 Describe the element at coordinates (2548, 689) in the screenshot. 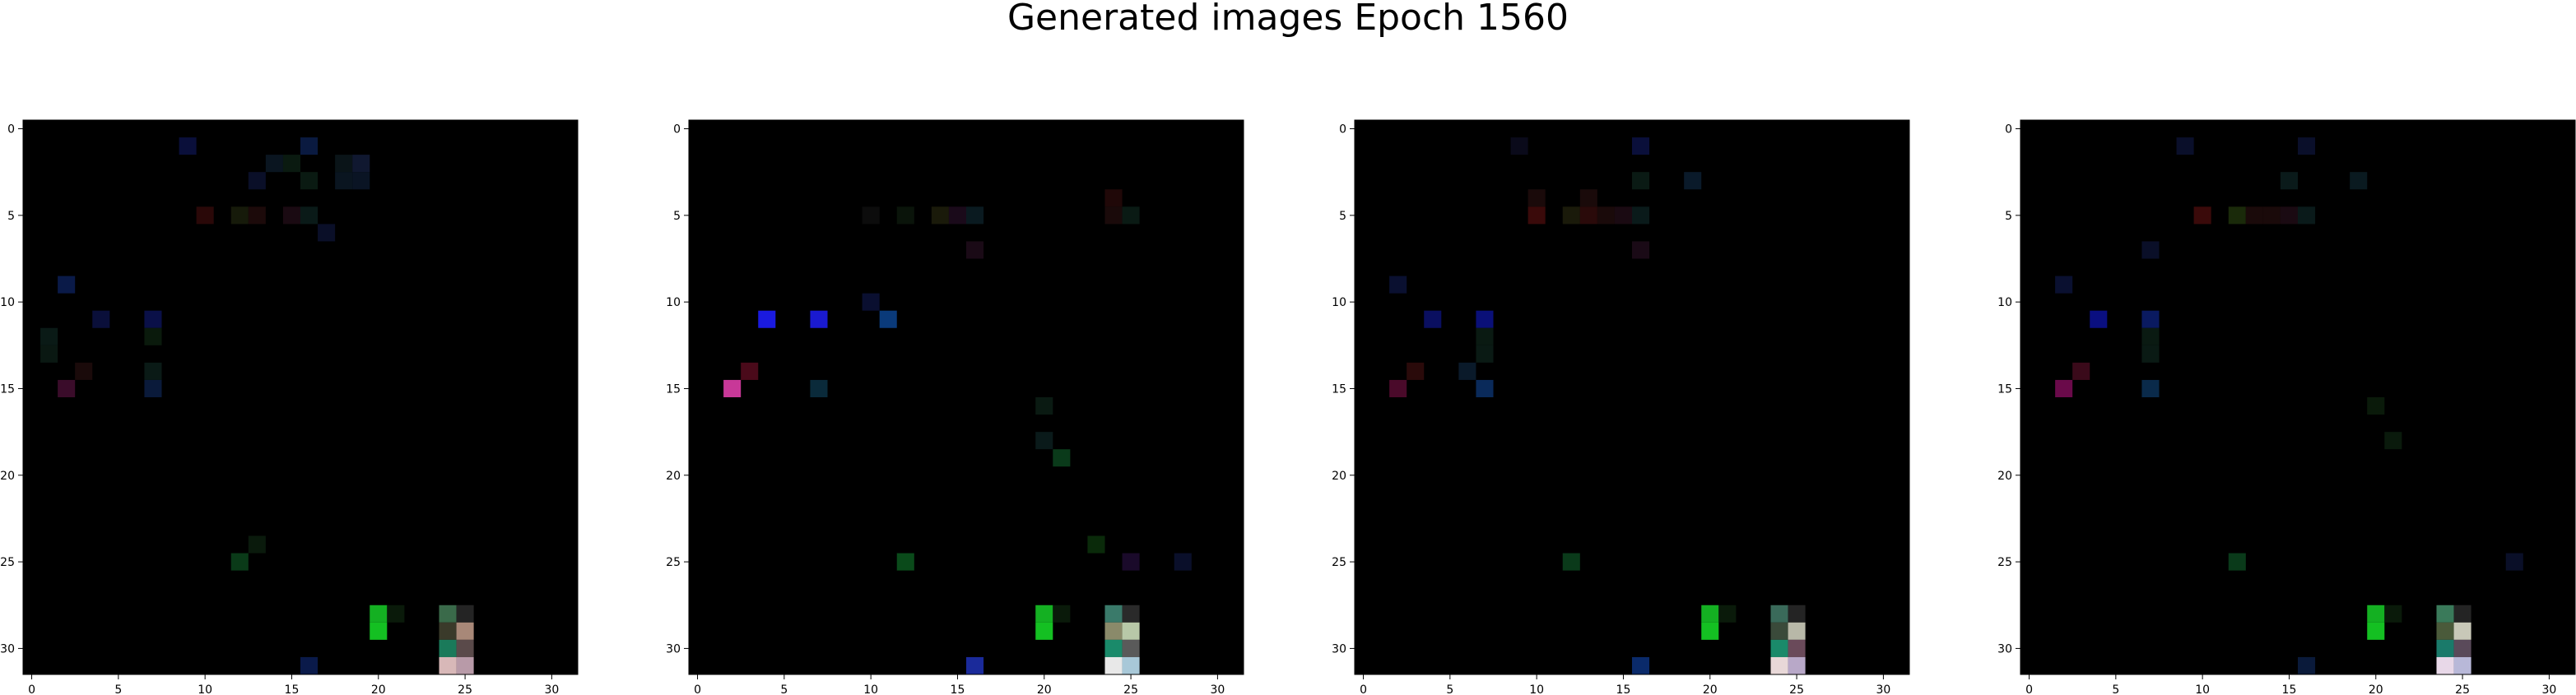

I see `x-tick-label: 30` at that location.